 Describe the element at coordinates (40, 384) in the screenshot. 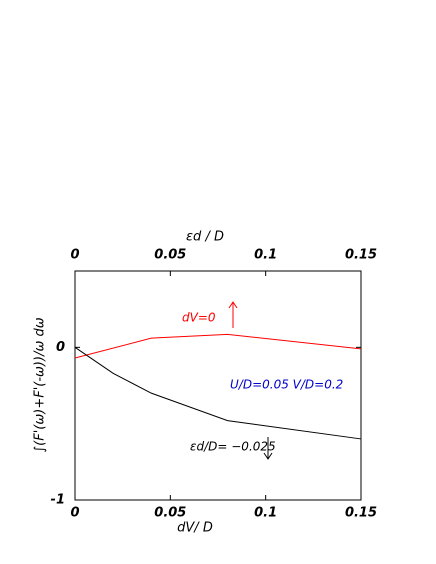

I see `y-axis-title: ∫(F'(ω)+F'(-ω))/ω dω` at that location.